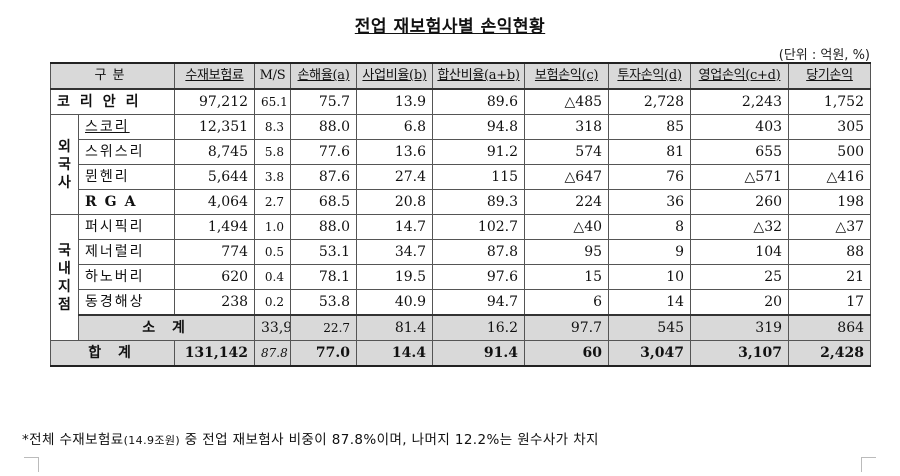 The width and height of the screenshot is (900, 476). Describe the element at coordinates (650, 177) in the screenshot. I see `cell-investment-profit: 76` at that location.